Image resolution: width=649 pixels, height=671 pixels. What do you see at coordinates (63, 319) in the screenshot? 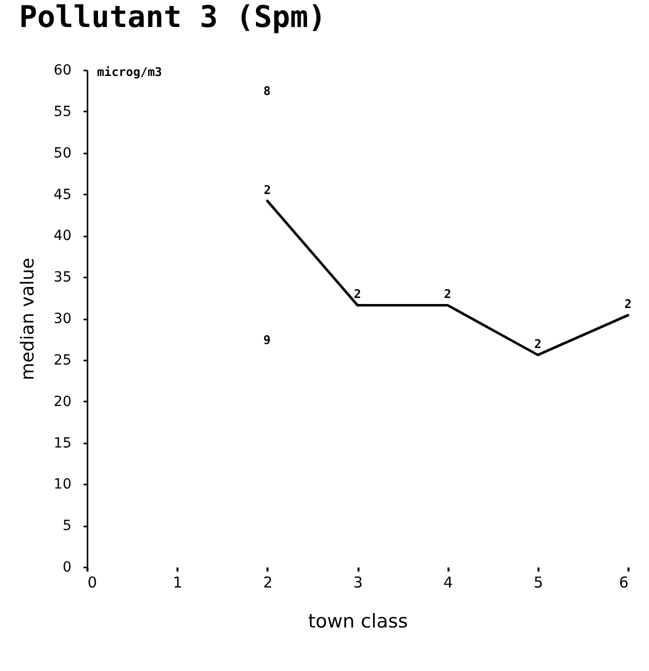
I see `y-tick-label: 30` at bounding box center [63, 319].